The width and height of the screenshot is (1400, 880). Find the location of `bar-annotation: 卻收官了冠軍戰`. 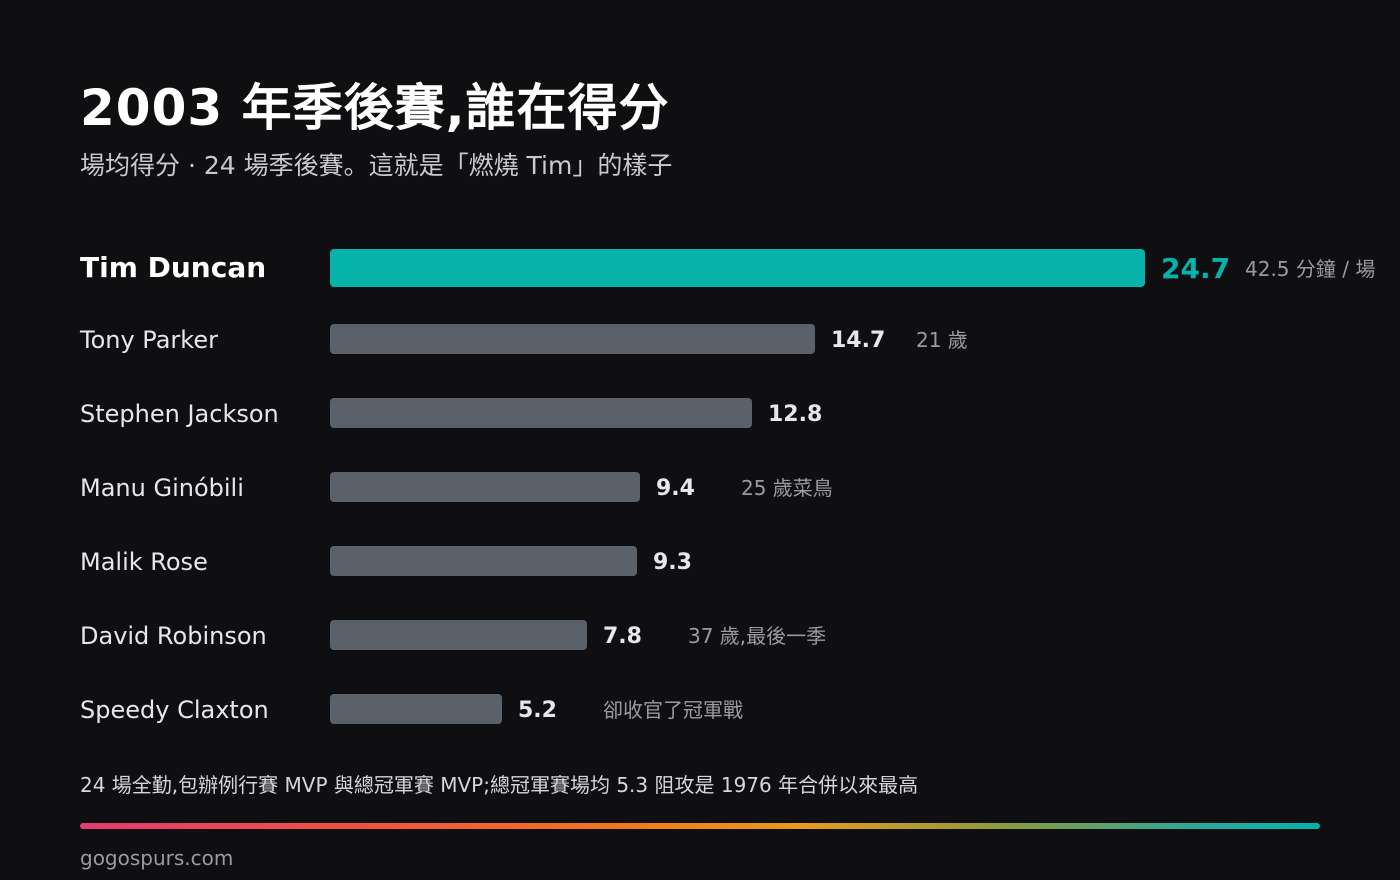

bar-annotation: 卻收官了冠軍戰 is located at coordinates (673, 710).